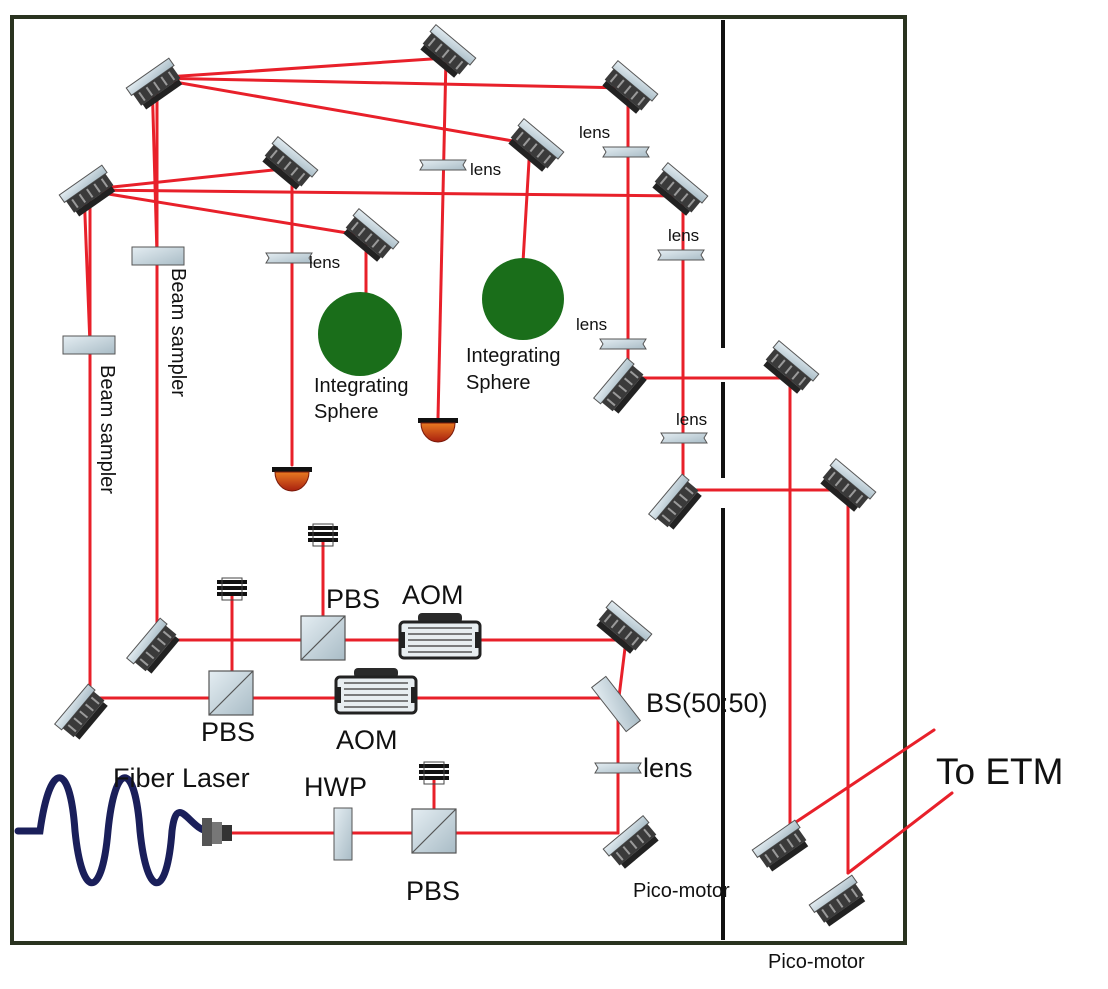  Describe the element at coordinates (289, 258) in the screenshot. I see `lens-left` at that location.